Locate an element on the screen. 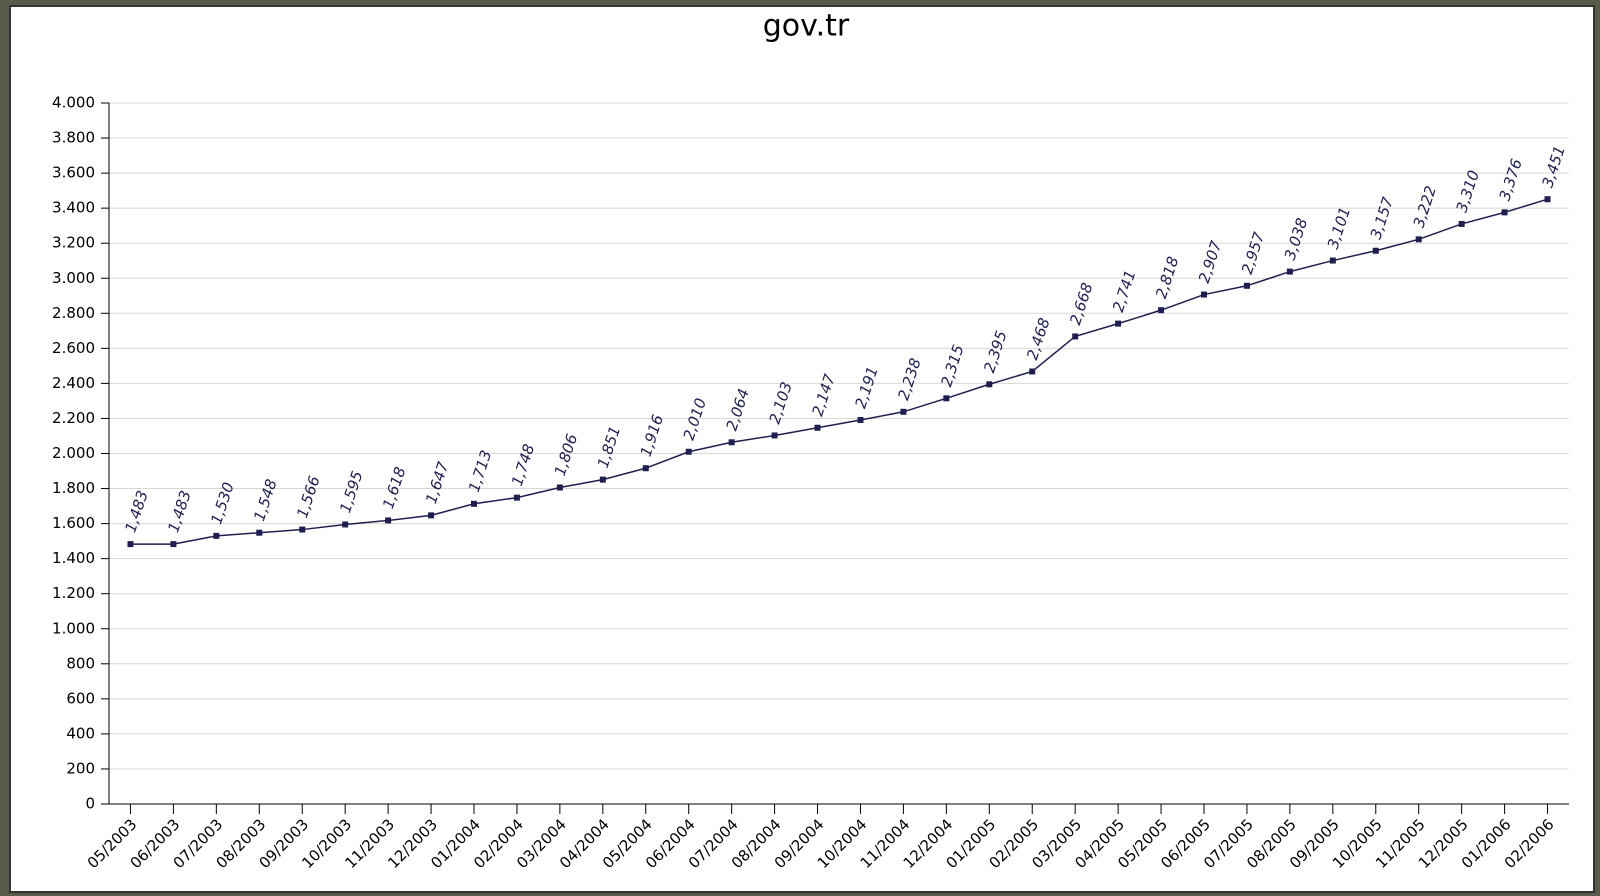  y-tick-label: 200 is located at coordinates (80, 768).